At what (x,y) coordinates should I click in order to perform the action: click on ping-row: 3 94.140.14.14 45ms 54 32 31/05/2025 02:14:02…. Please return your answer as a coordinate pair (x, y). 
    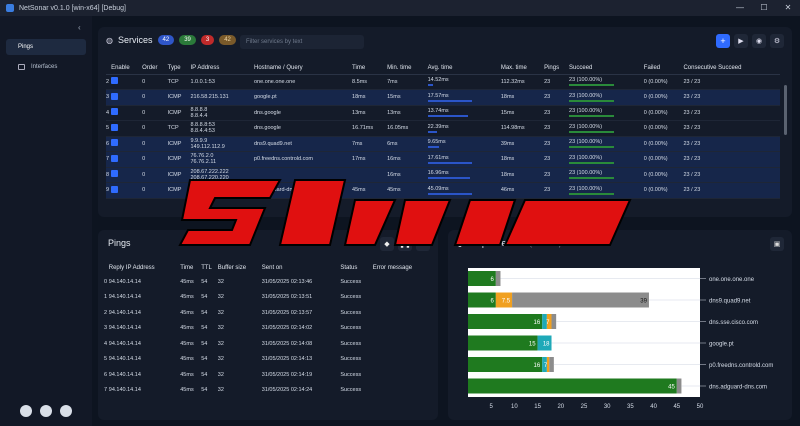
    Looking at the image, I should click on (269, 329).